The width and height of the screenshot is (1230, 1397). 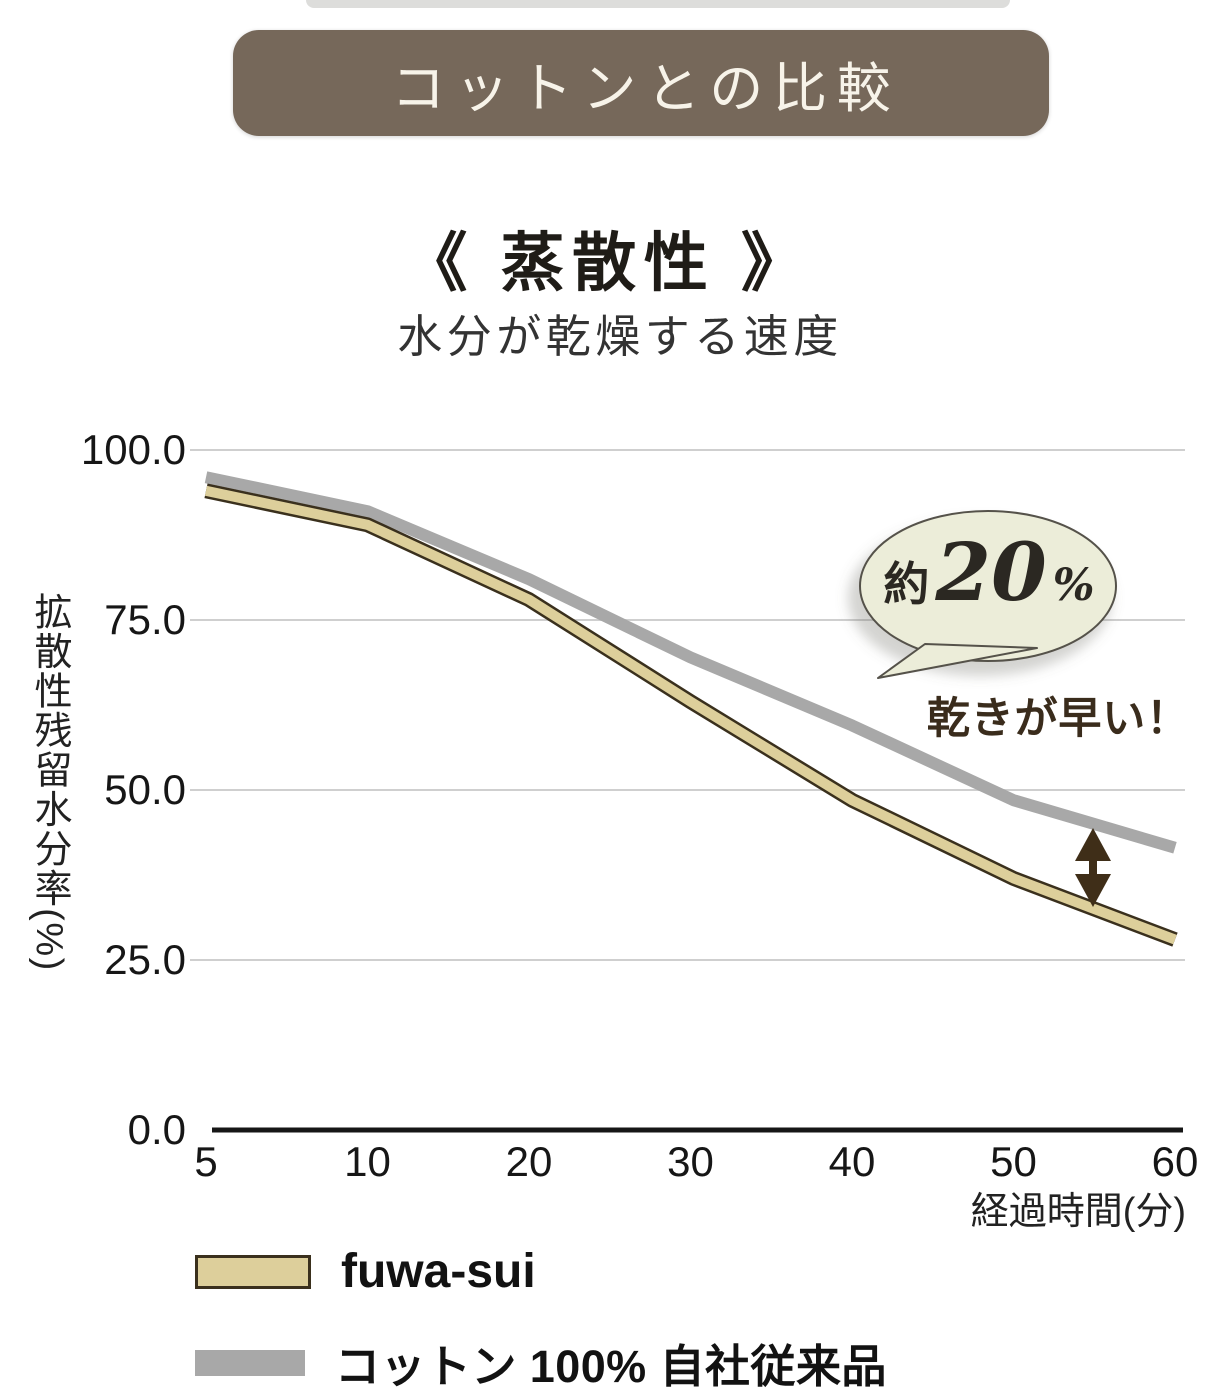 I want to click on y-tick-label: 75.0, so click(x=145, y=619).